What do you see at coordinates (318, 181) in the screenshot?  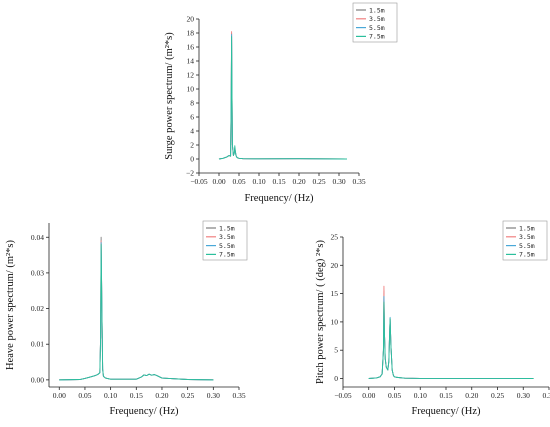 I see `surge-x-tick-label: 0.25` at bounding box center [318, 181].